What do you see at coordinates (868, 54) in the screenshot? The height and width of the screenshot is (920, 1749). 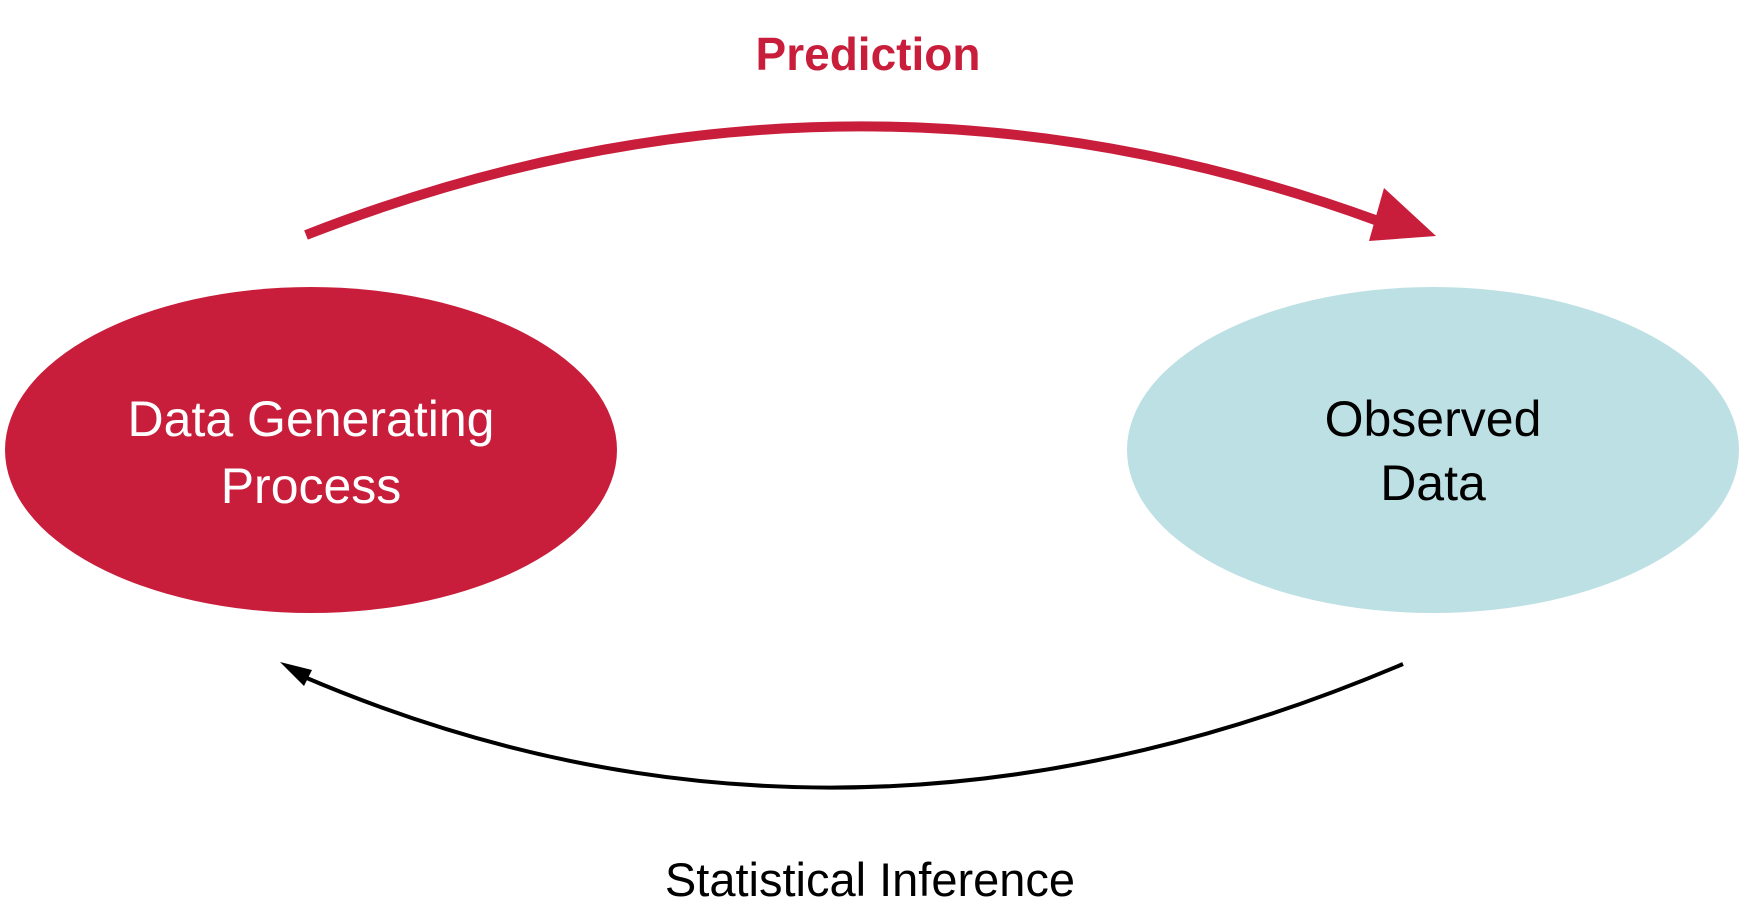 I see `prediction-label: Prediction` at bounding box center [868, 54].